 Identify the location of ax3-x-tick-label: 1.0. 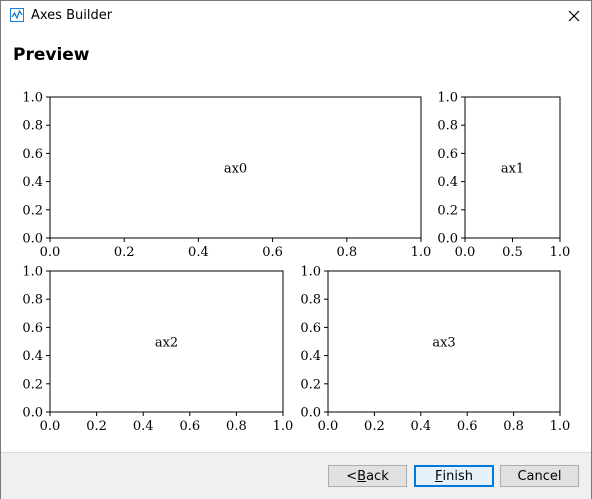
(560, 426).